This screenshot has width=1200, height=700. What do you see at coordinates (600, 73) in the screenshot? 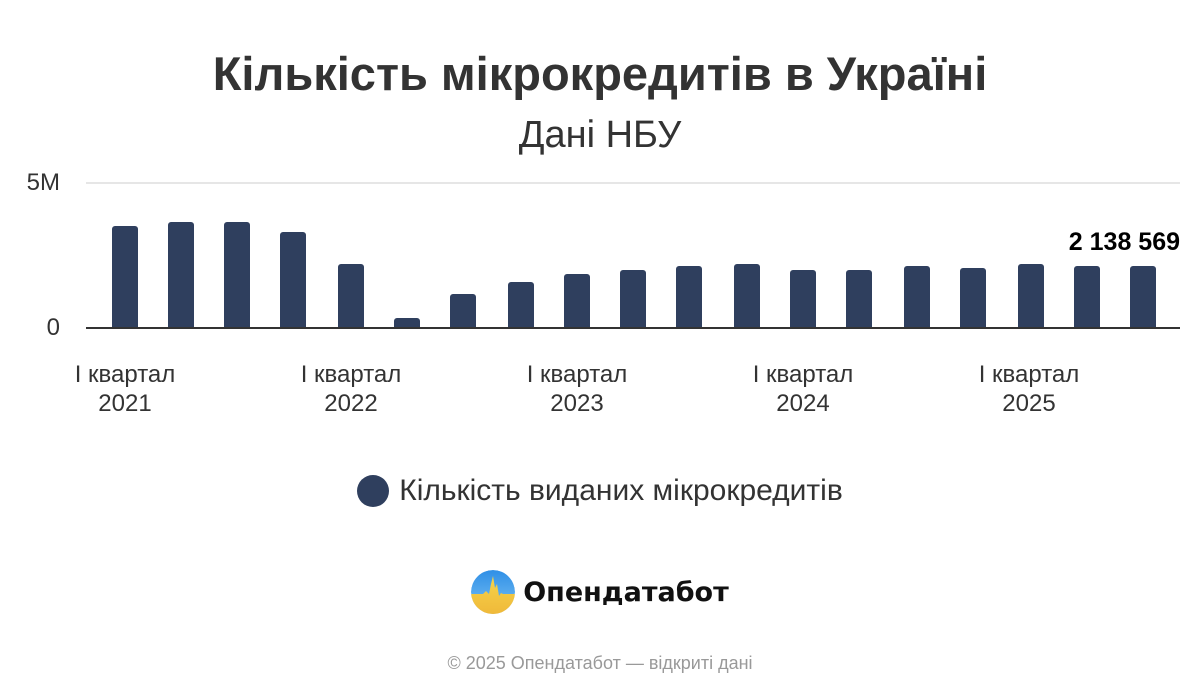
I see `chart-title: Кількість мікрокредитів в Україні` at bounding box center [600, 73].